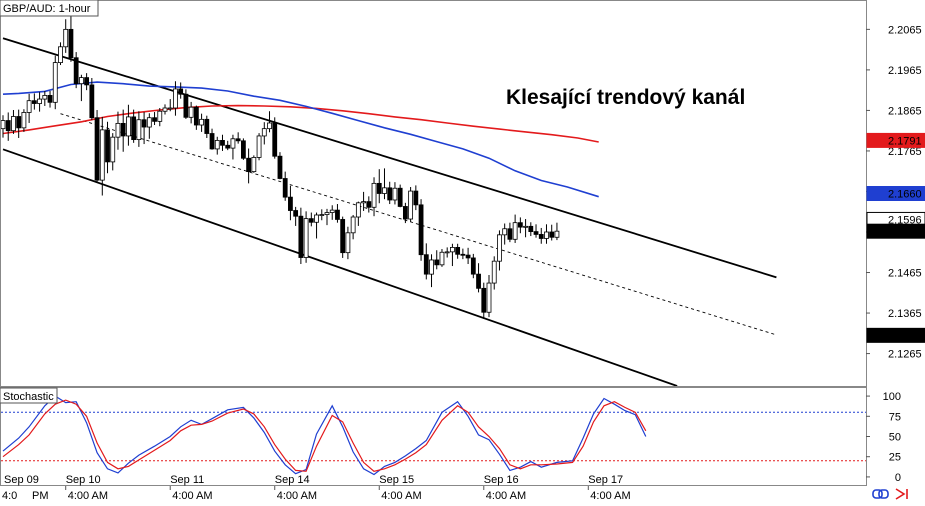 The image size is (925, 506). I want to click on price-tick-label: 2.1965, so click(905, 71).